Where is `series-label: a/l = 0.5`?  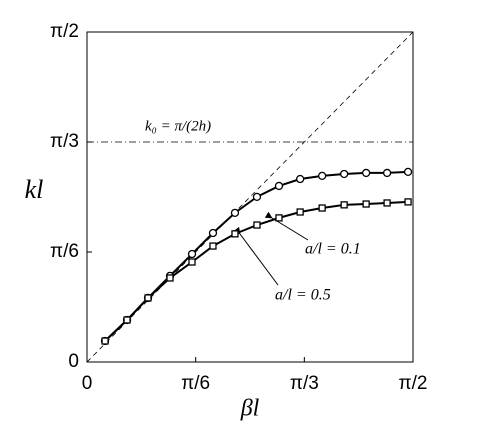 series-label: a/l = 0.5 is located at coordinates (303, 295).